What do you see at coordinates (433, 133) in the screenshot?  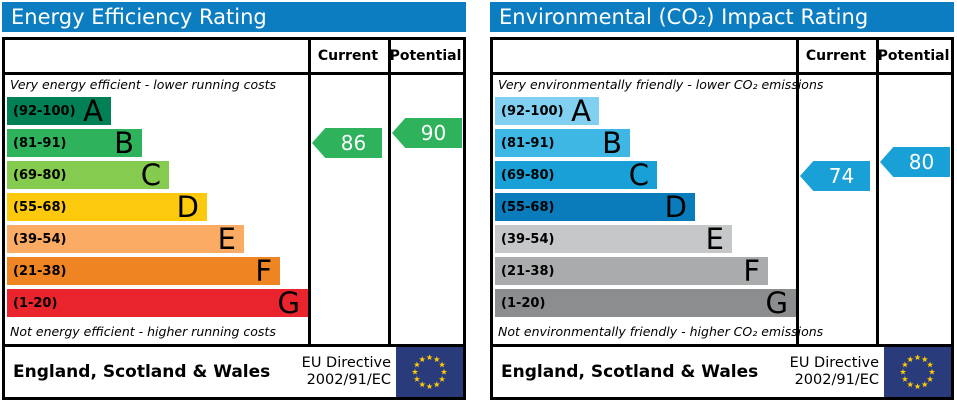 I see `potential-rating-value: 90` at bounding box center [433, 133].